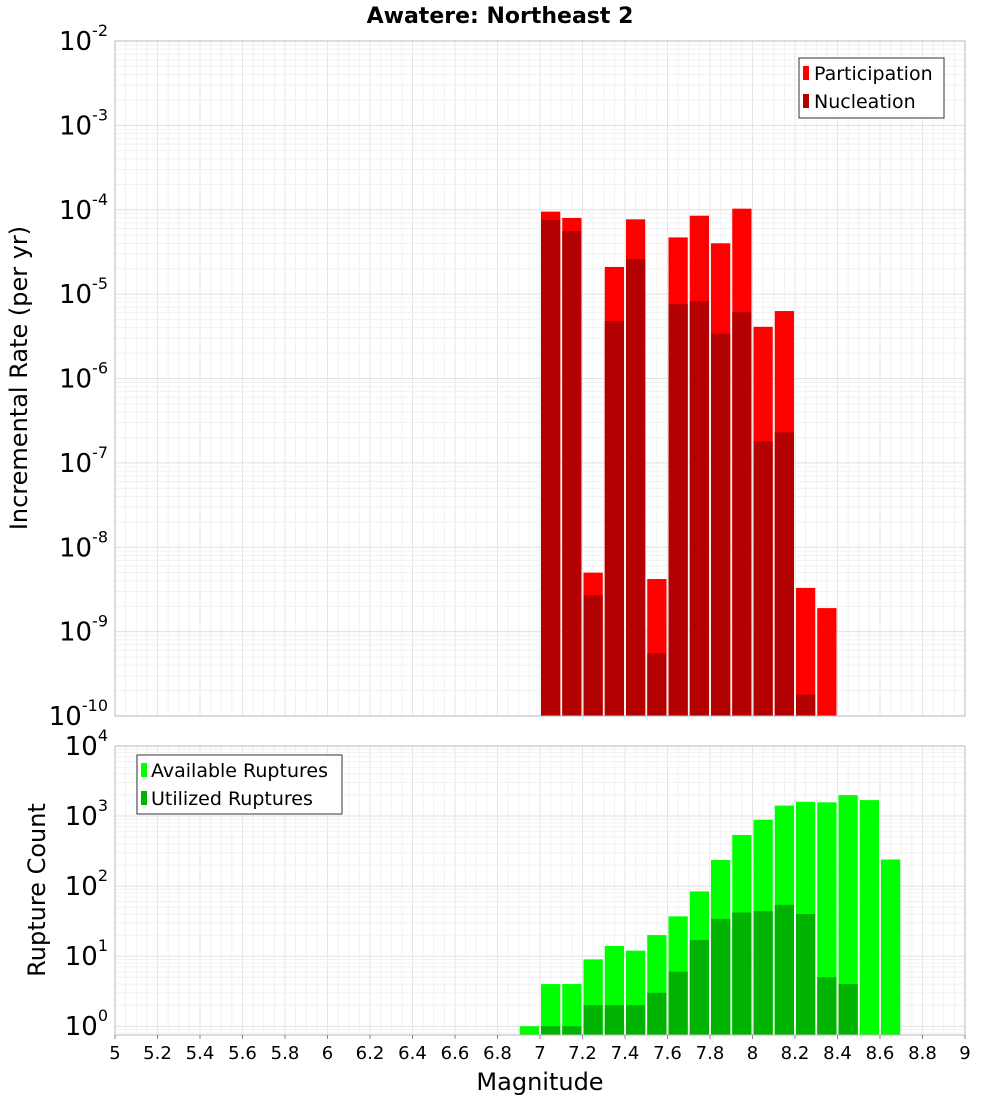 The width and height of the screenshot is (1000, 1100). I want to click on x-tick-label: 8.8, so click(922, 1053).